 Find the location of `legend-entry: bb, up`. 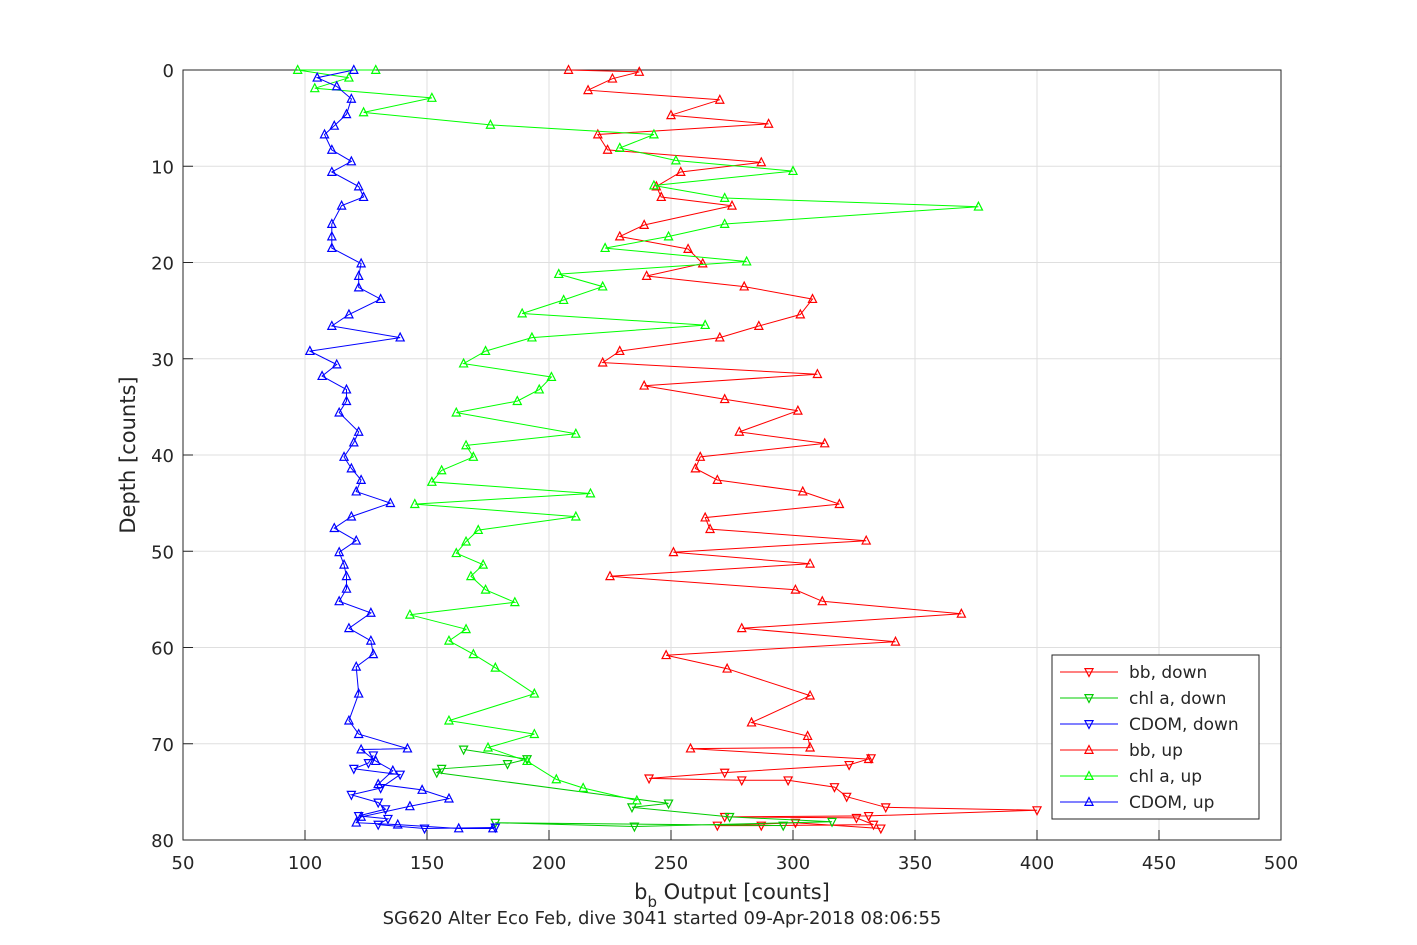

legend-entry: bb, up is located at coordinates (1121, 751).